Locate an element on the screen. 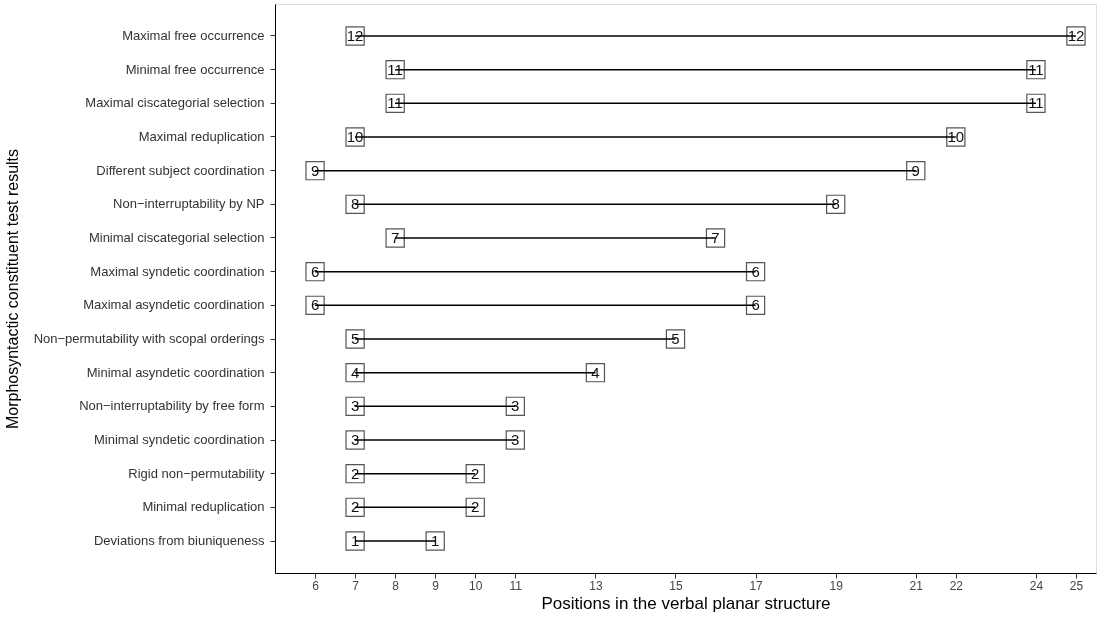 This screenshot has width=1107, height=622. y-tick-label: Maximal free occurrence is located at coordinates (193, 35).